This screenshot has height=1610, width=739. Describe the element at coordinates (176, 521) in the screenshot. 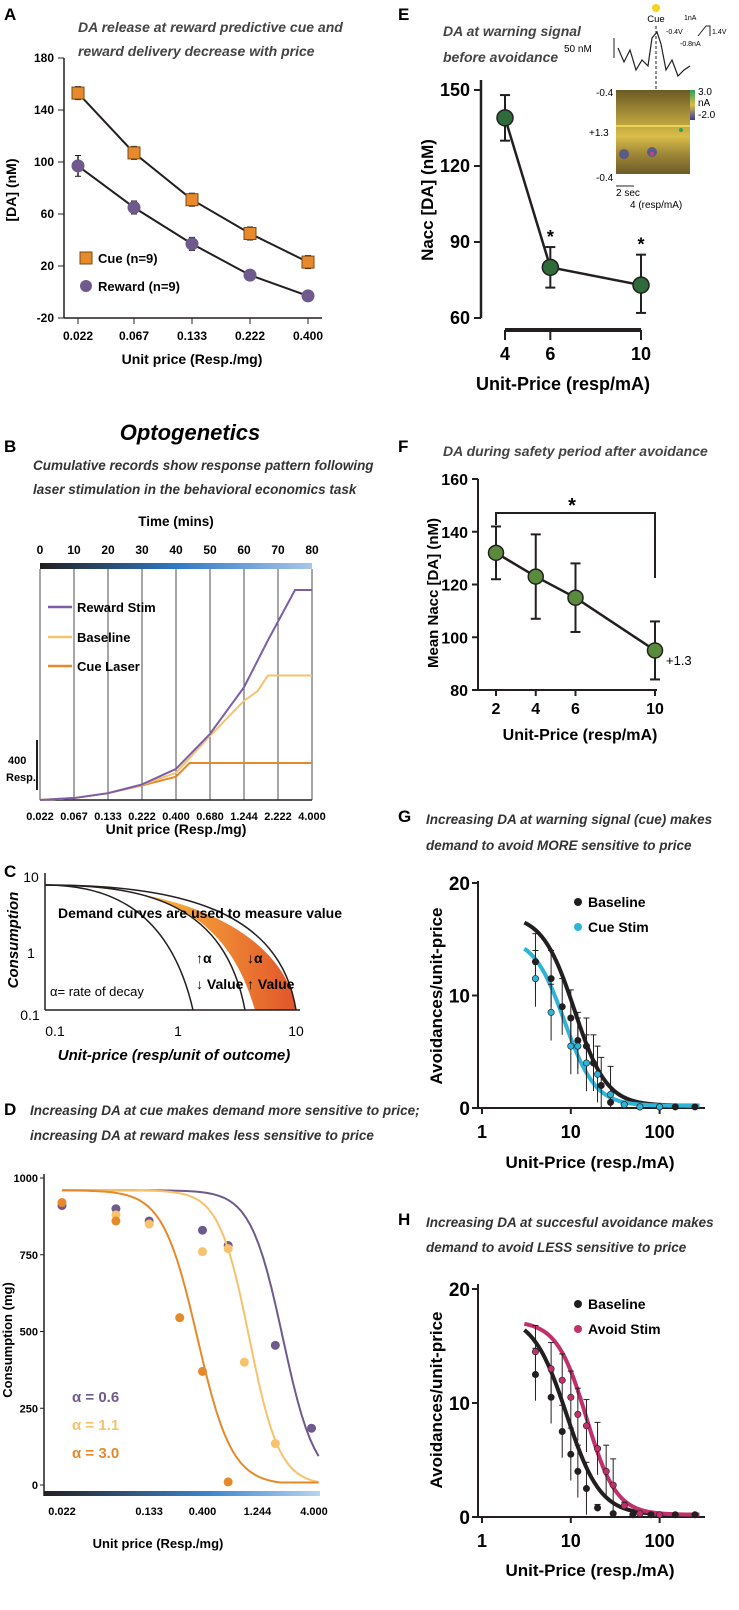

I see `panel-b-top-axis-label: Time (mins)` at that location.